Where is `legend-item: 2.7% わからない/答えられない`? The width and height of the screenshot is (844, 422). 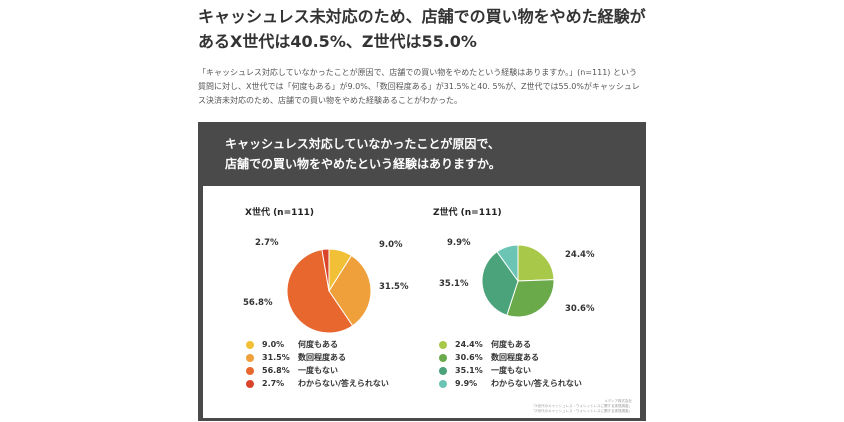 legend-item: 2.7% わからない/答えられない is located at coordinates (317, 383).